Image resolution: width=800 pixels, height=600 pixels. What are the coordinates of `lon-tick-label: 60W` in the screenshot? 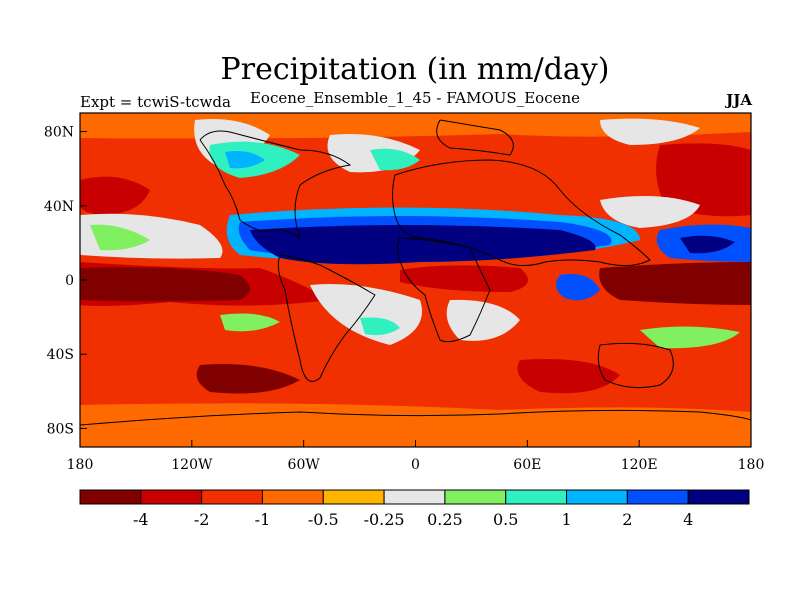 It's located at (304, 465).